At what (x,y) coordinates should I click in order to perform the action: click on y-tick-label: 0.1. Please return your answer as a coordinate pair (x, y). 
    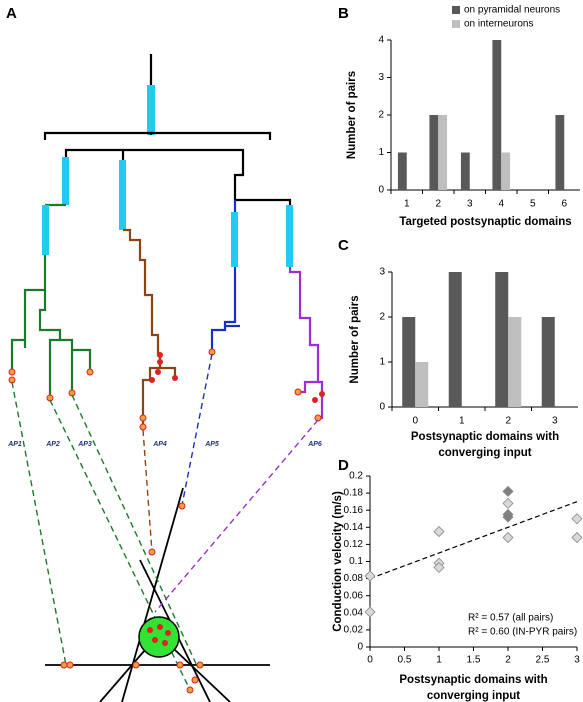
    Looking at the image, I should click on (356, 561).